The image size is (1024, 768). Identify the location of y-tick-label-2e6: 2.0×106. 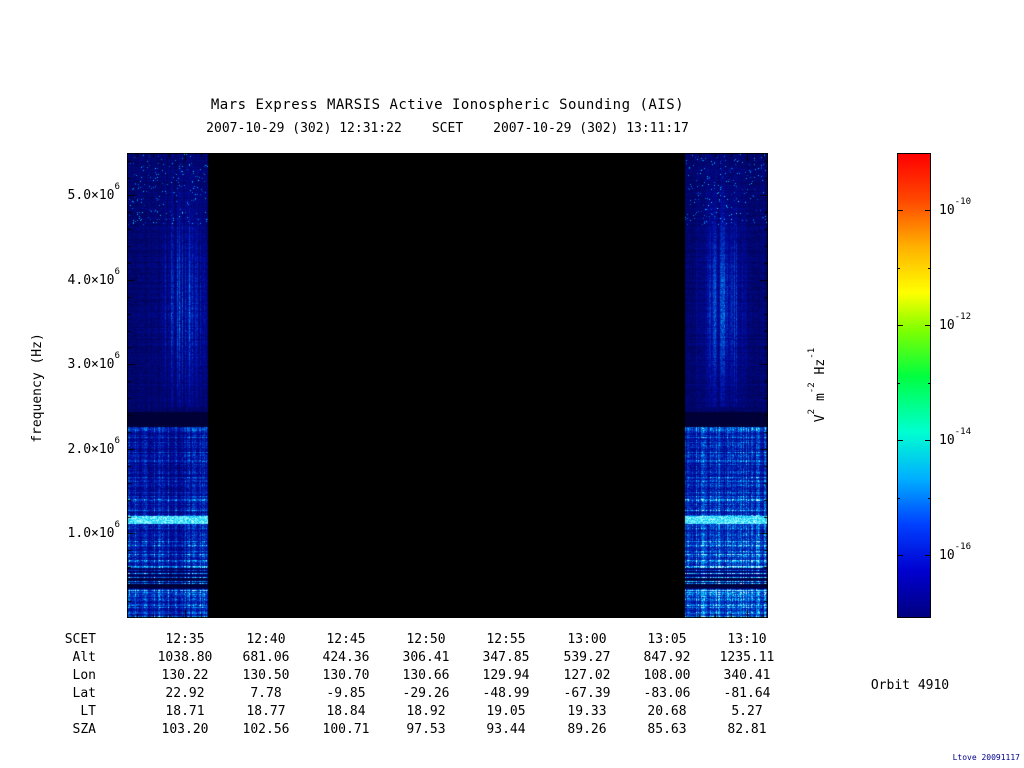
(85, 447).